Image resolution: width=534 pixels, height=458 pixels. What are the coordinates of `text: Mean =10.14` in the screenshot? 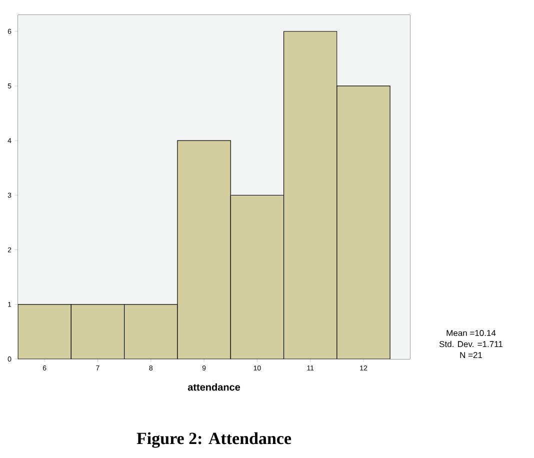 It's located at (471, 333).